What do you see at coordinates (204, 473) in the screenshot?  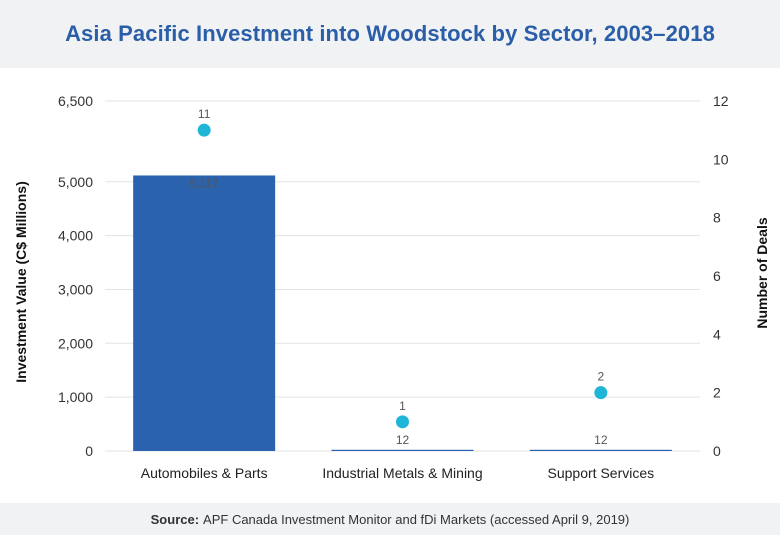 I see `category-label: Automobiles & Parts` at bounding box center [204, 473].